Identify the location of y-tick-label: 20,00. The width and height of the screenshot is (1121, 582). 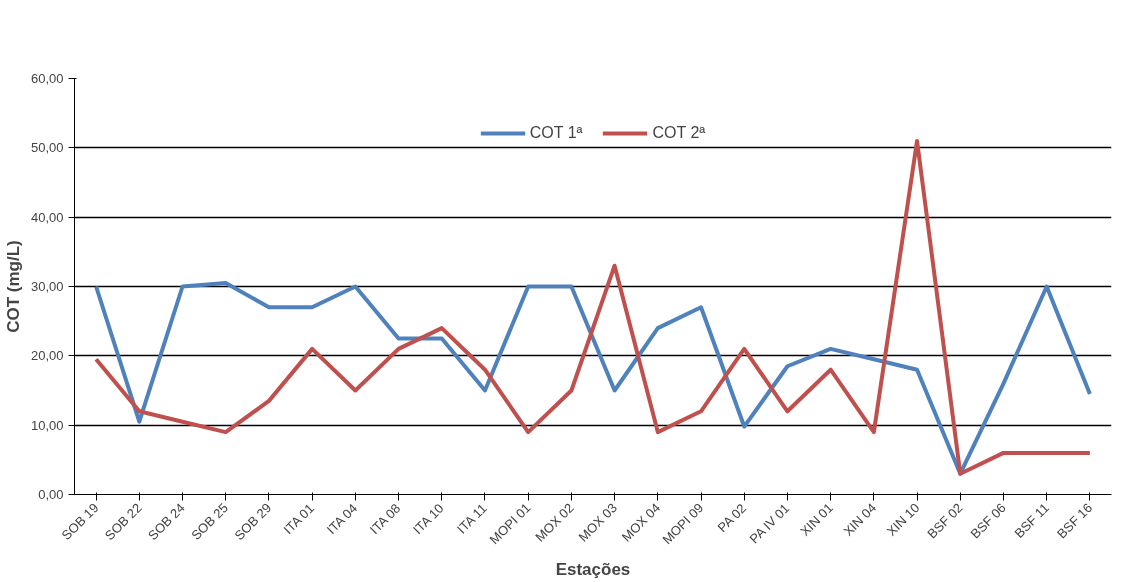
(47, 356).